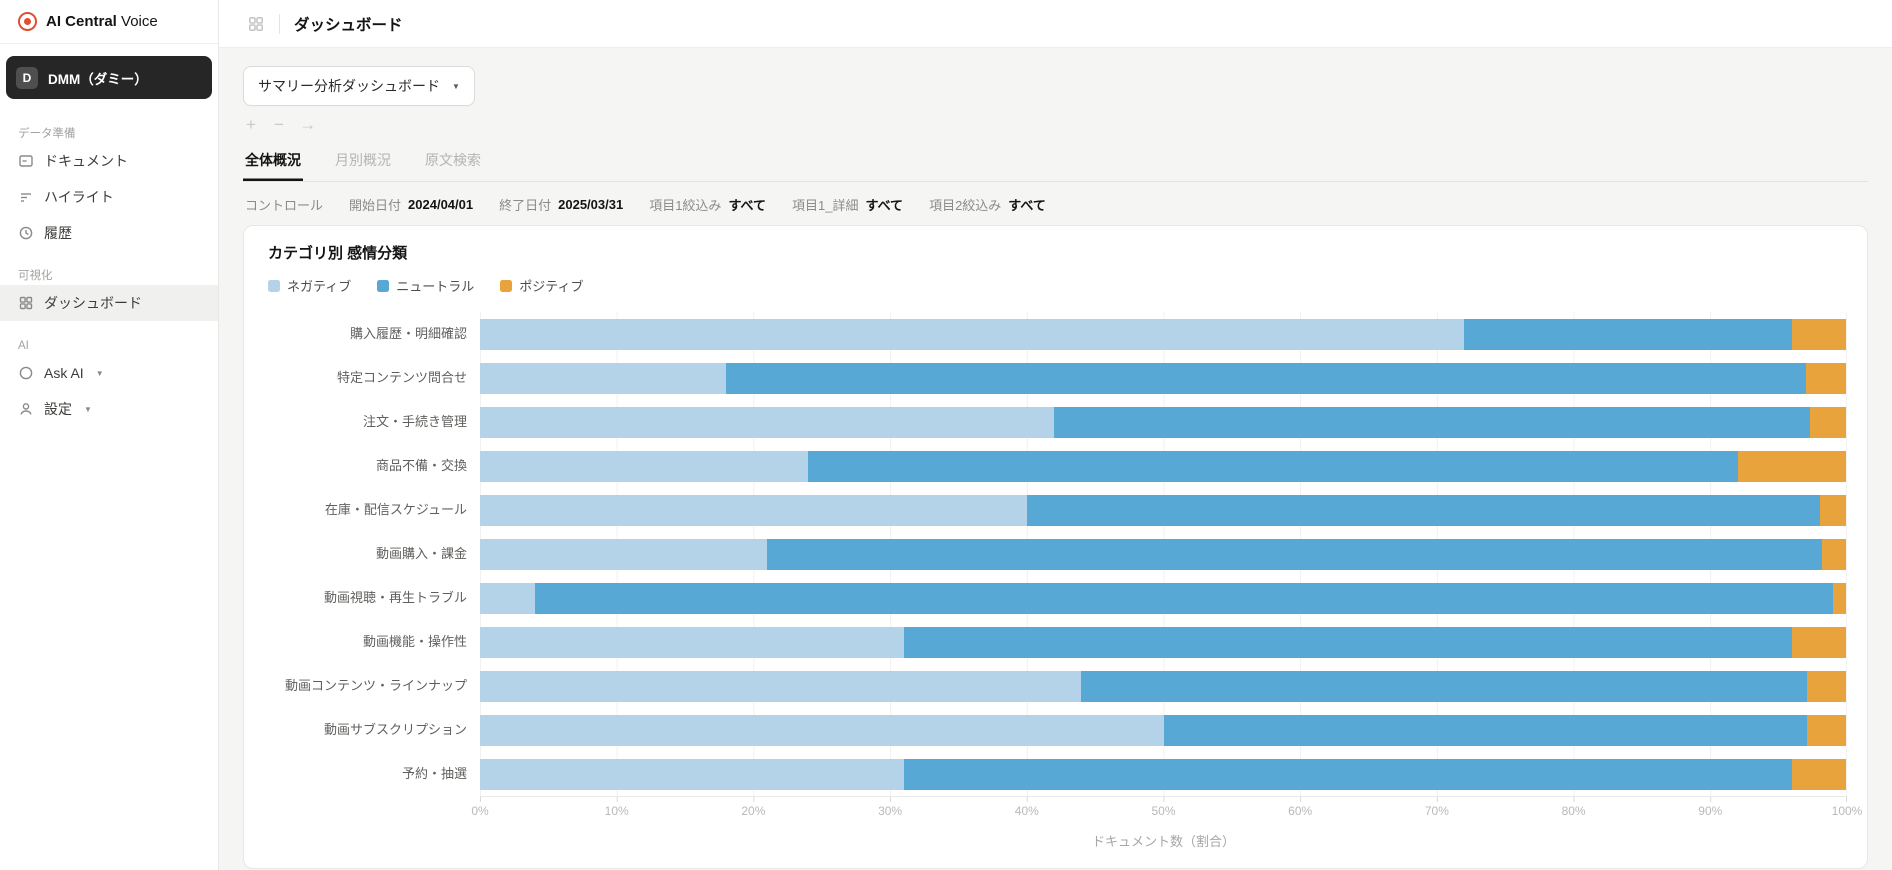  Describe the element at coordinates (1710, 811) in the screenshot. I see `x-tick-label: 90%` at that location.